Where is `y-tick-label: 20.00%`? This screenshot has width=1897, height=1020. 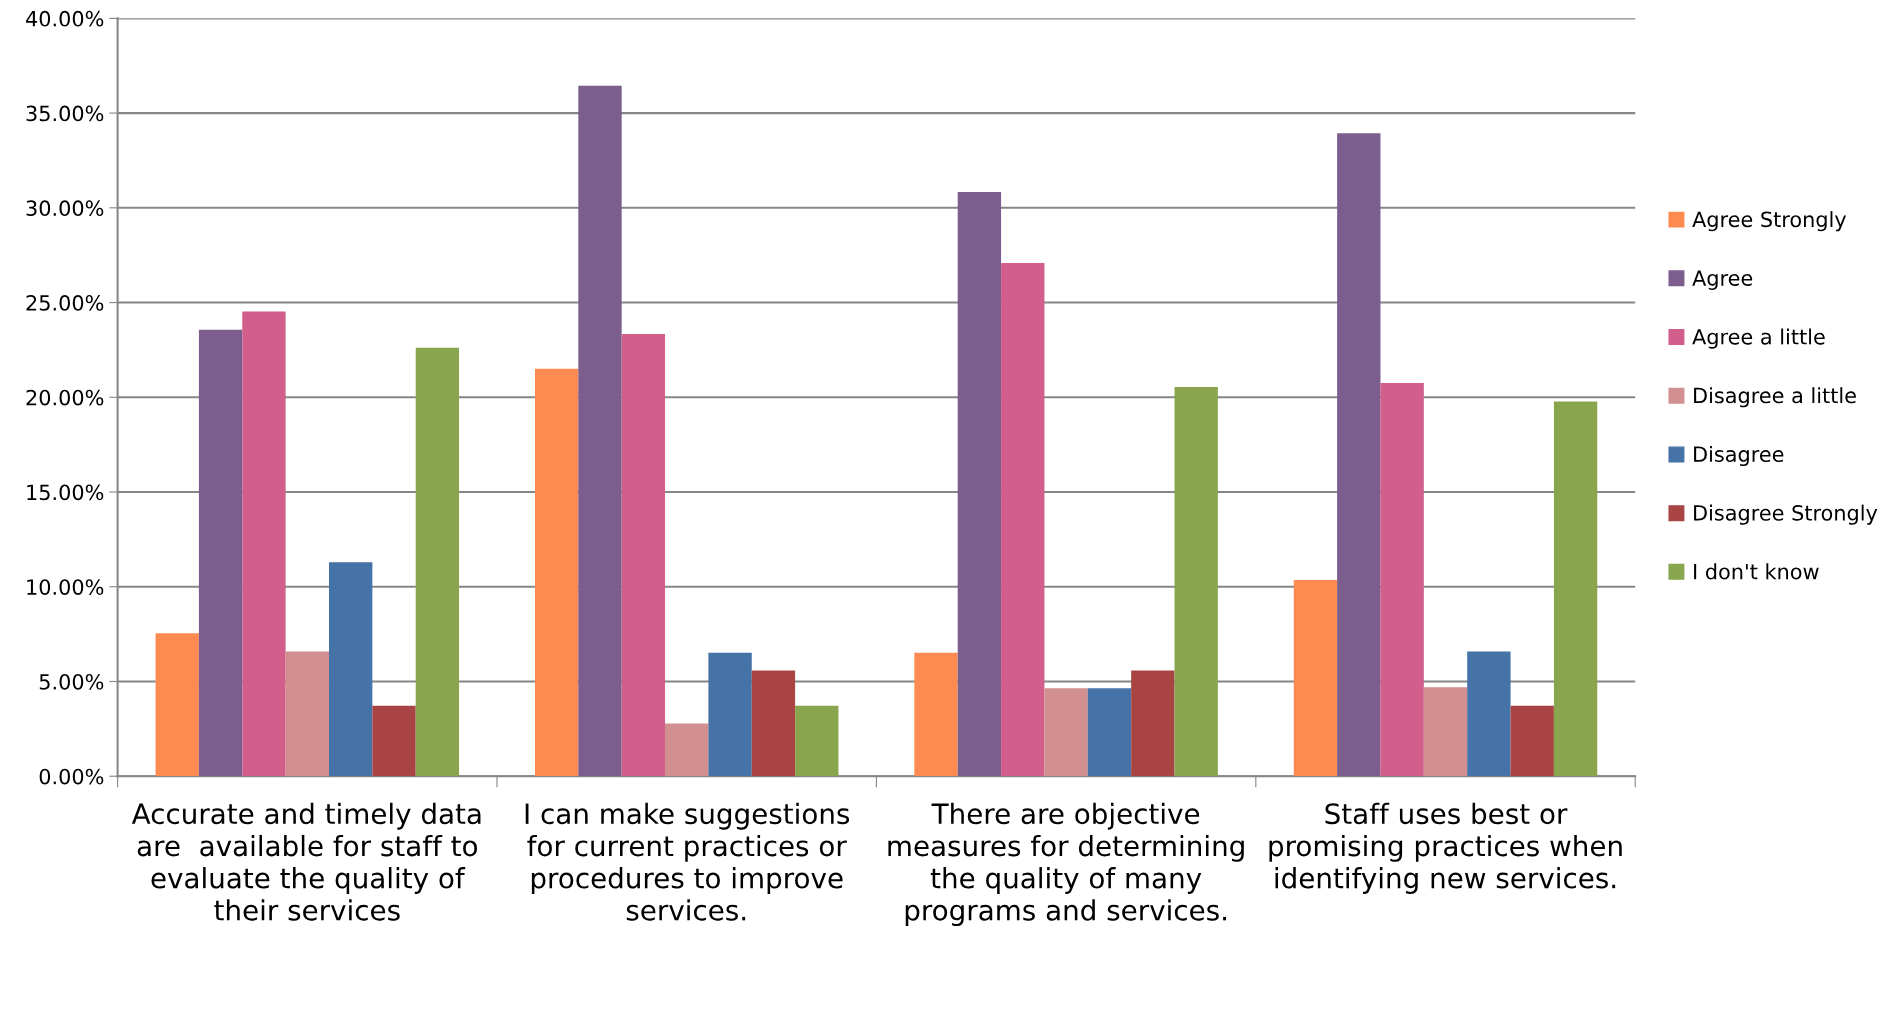
y-tick-label: 20.00% is located at coordinates (65, 397).